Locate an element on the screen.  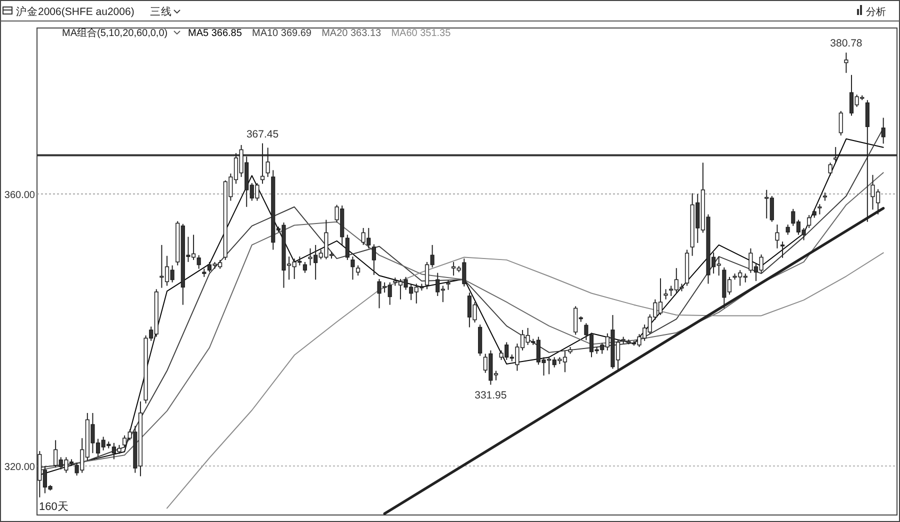
y-tick-label: 360.00 is located at coordinates (20, 195).